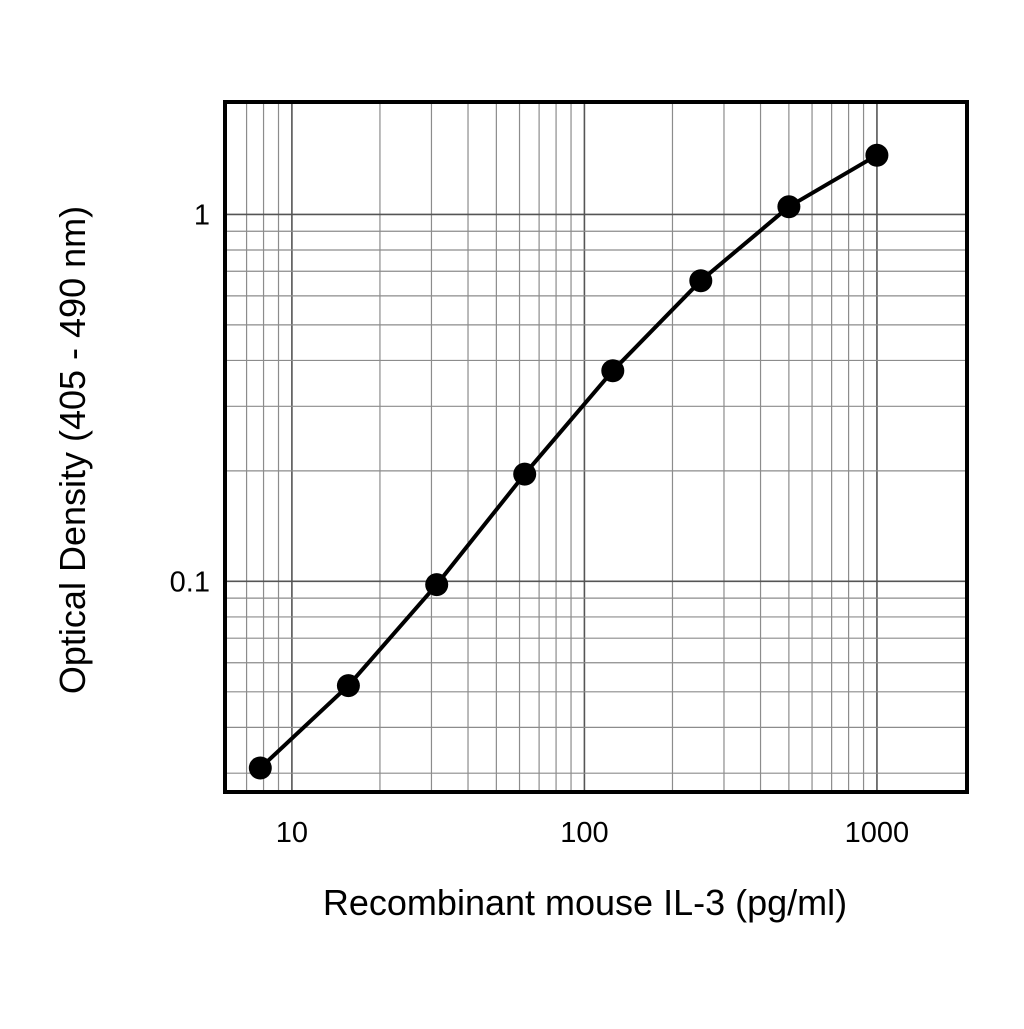 The width and height of the screenshot is (1024, 1029). I want to click on y-tick-label: 0.1, so click(190, 582).